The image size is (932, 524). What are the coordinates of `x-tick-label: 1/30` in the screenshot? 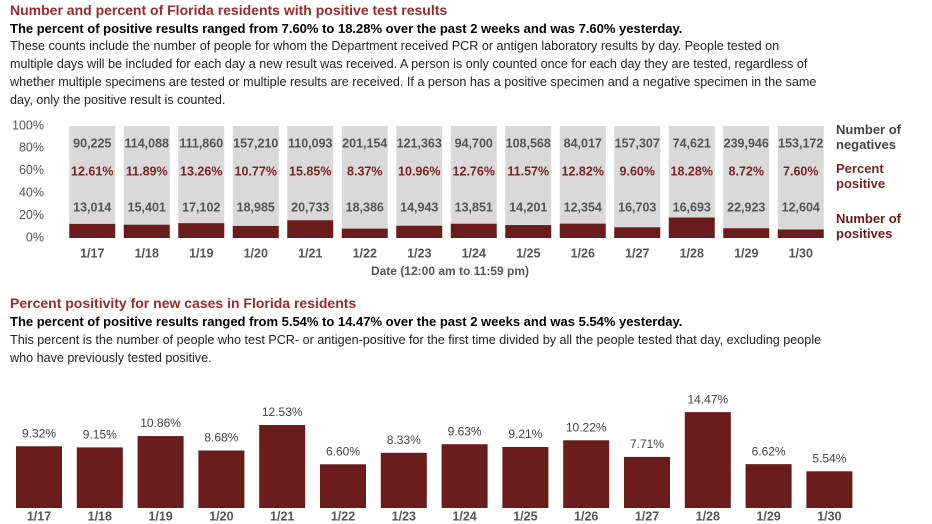 It's located at (801, 253).